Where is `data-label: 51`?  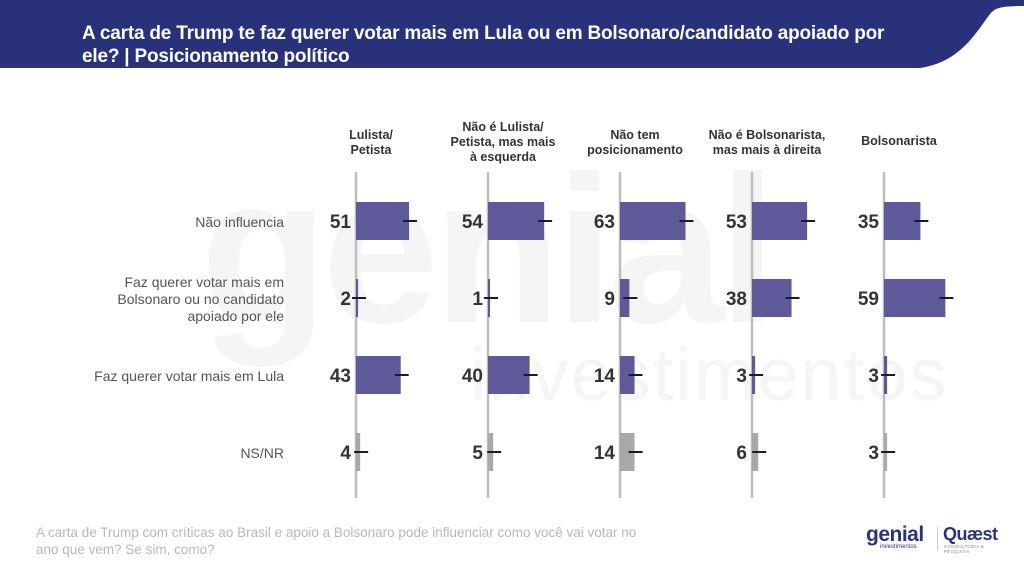 data-label: 51 is located at coordinates (341, 222).